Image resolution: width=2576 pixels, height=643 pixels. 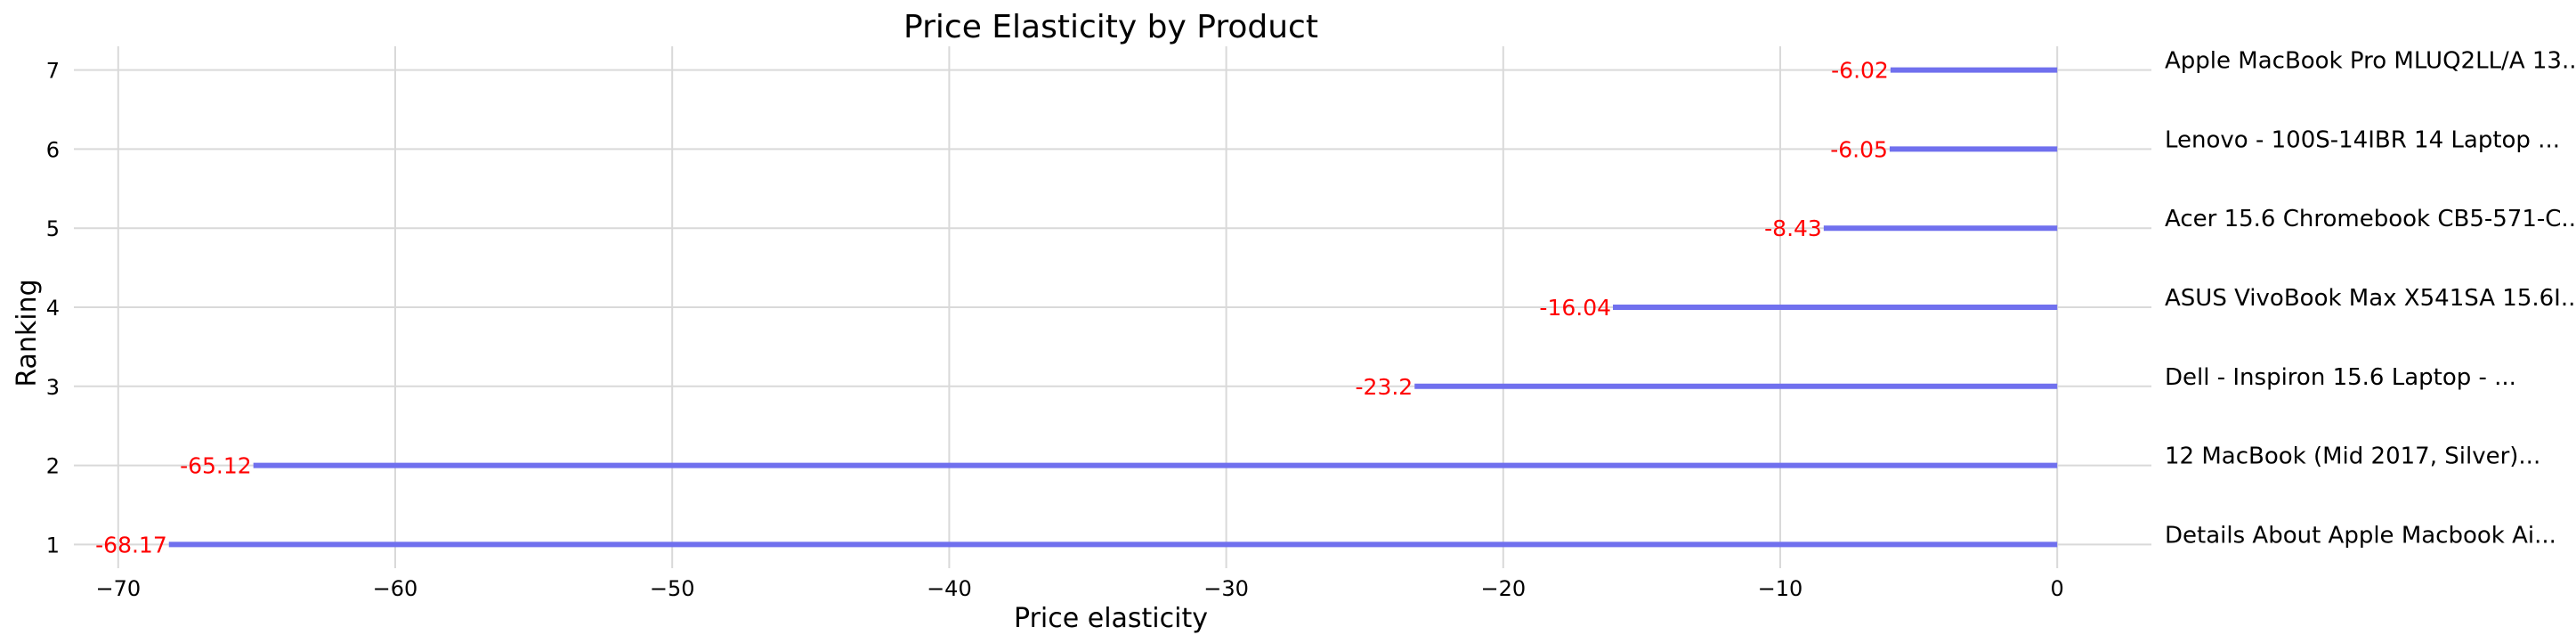 I want to click on x-tick-label: −70, so click(x=118, y=588).